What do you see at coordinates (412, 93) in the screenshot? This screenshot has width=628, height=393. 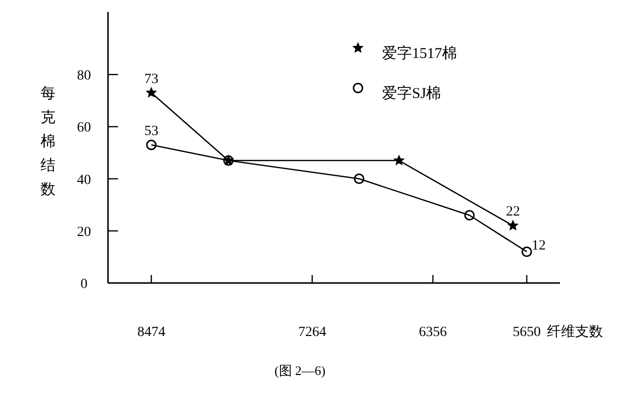 I see `legend-label: 爱字SJ棉` at bounding box center [412, 93].